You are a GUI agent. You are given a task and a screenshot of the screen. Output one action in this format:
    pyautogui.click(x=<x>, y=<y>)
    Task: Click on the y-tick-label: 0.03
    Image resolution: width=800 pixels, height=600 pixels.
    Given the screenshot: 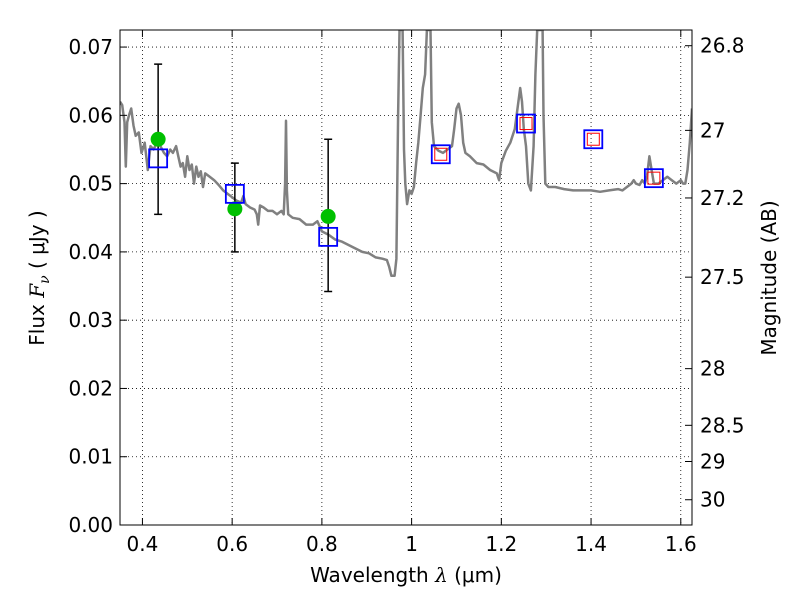 What is the action you would take?
    pyautogui.click(x=90, y=320)
    